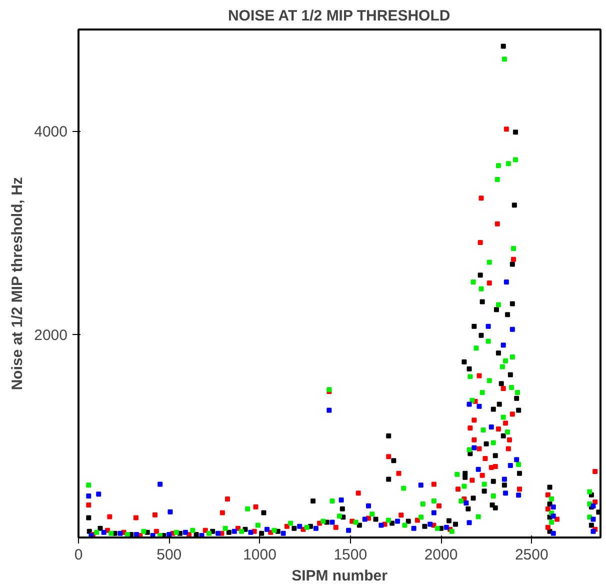 Image resolution: width=606 pixels, height=587 pixels. Describe the element at coordinates (531, 555) in the screenshot. I see `x-tick-label: 2500` at that location.